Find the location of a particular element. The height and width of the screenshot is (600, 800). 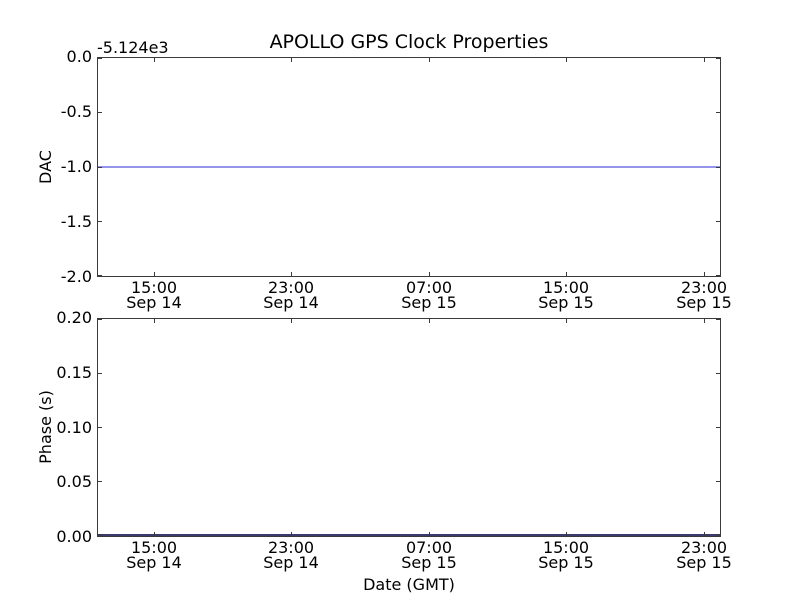

phase-y-tick-label: 0.10 is located at coordinates (74, 427).